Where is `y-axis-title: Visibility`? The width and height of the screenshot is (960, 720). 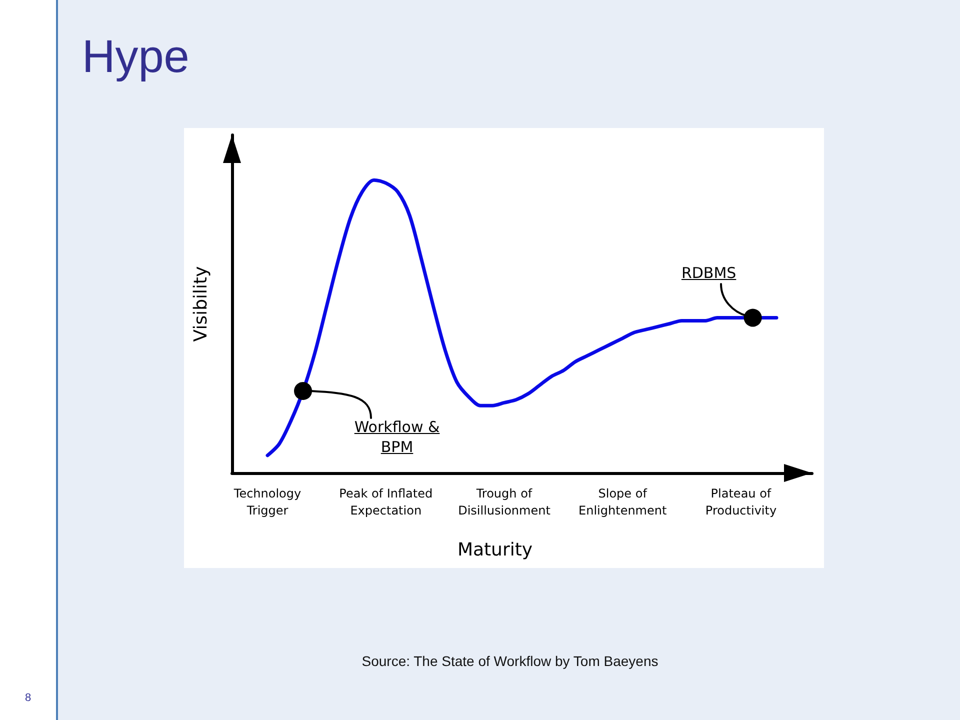 y-axis-title: Visibility is located at coordinates (201, 304).